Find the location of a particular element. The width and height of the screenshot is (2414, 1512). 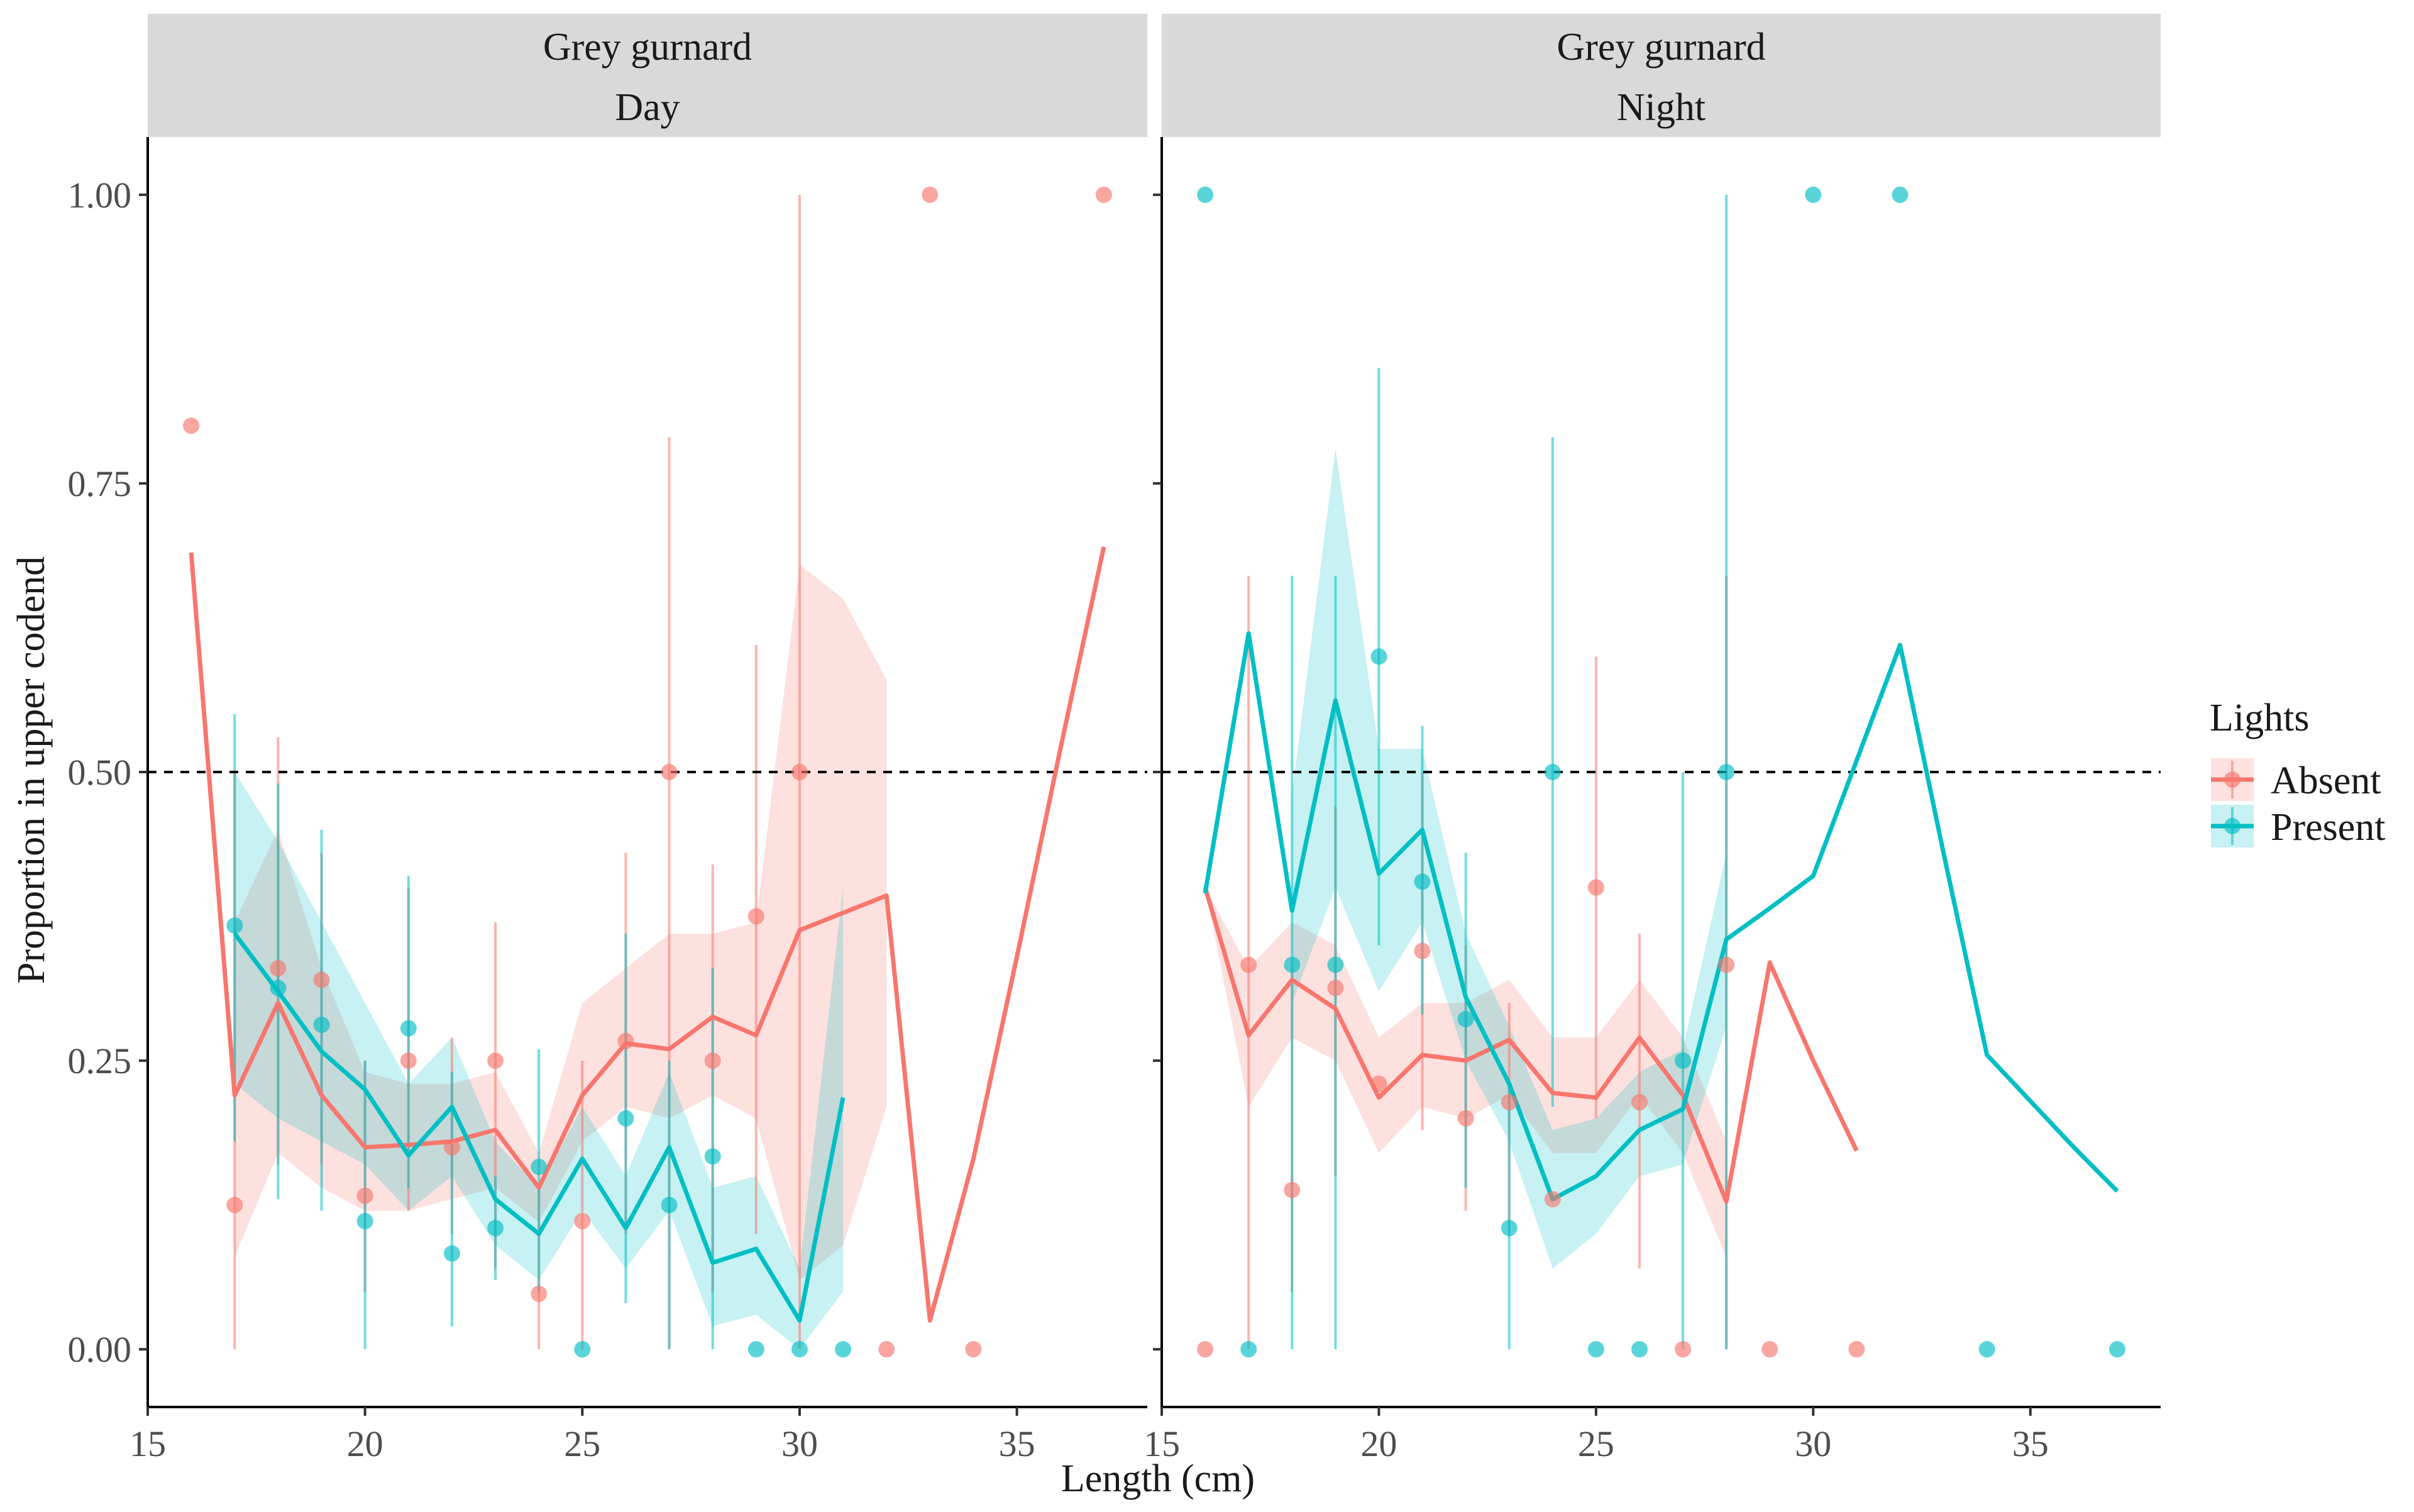

legend-key-present is located at coordinates (2232, 826).